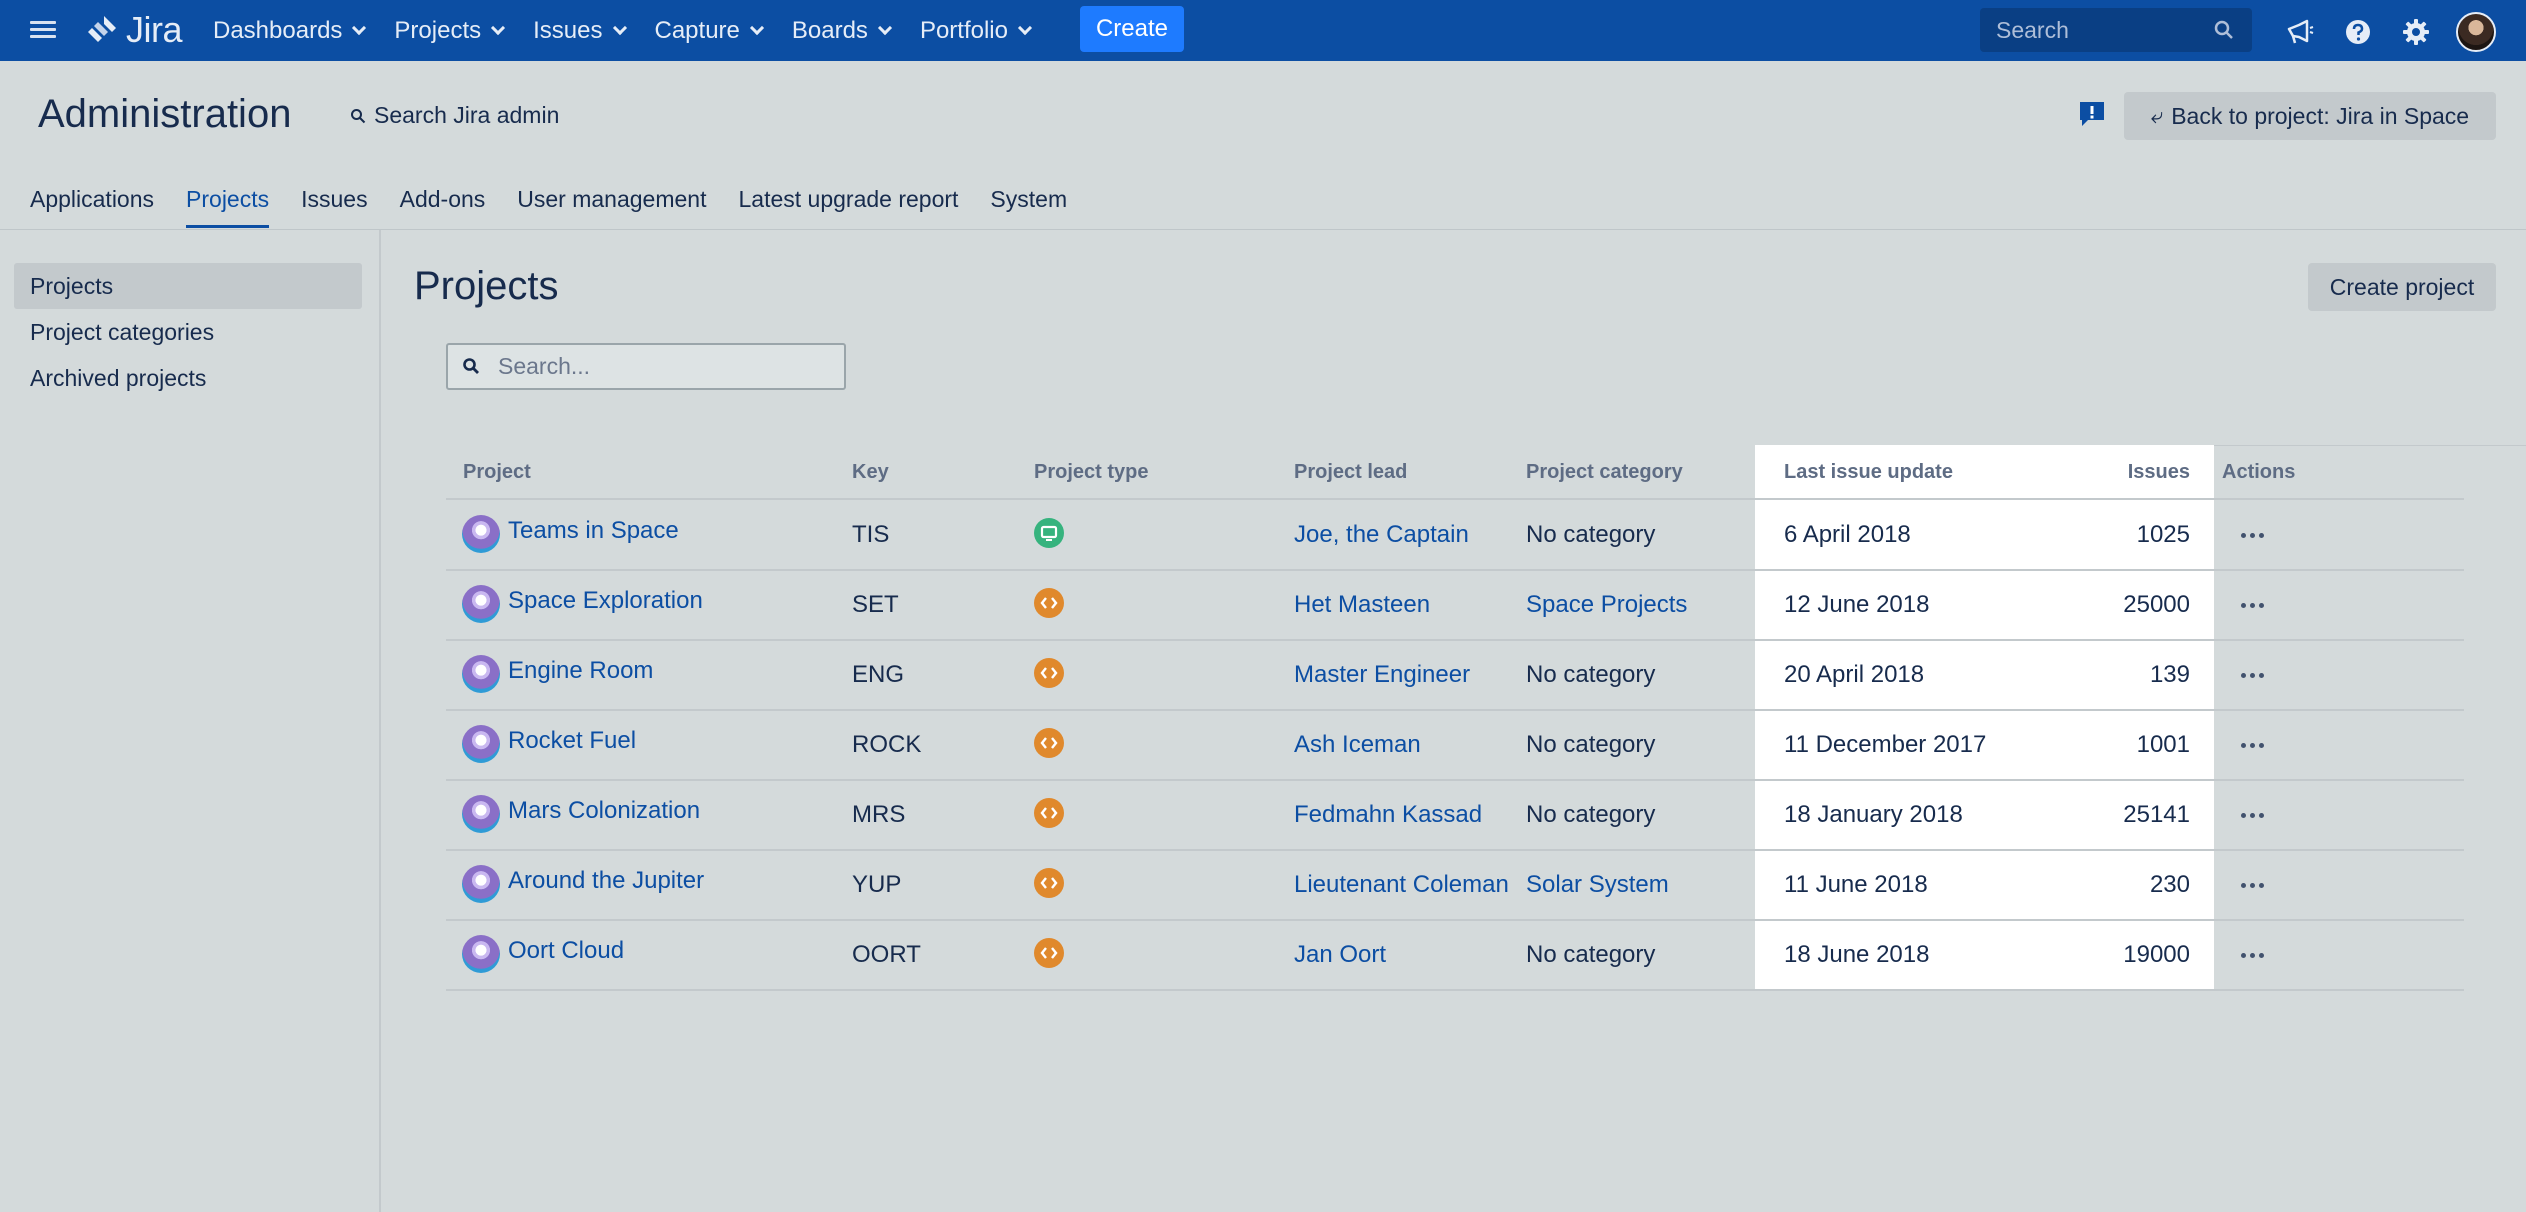  I want to click on sidebar-item-projects: Projects, so click(188, 286).